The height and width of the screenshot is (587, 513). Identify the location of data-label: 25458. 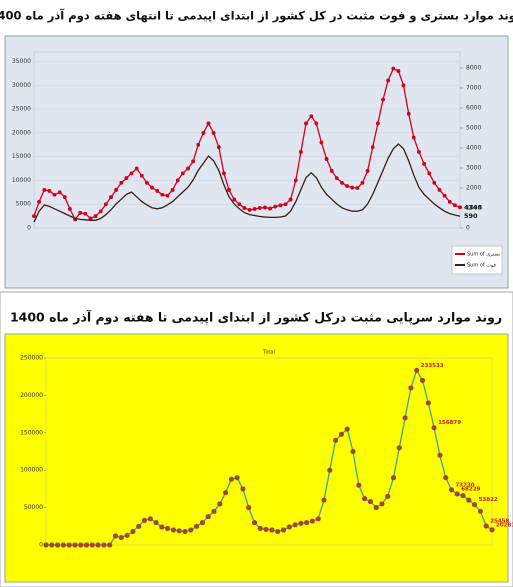
(499, 521).